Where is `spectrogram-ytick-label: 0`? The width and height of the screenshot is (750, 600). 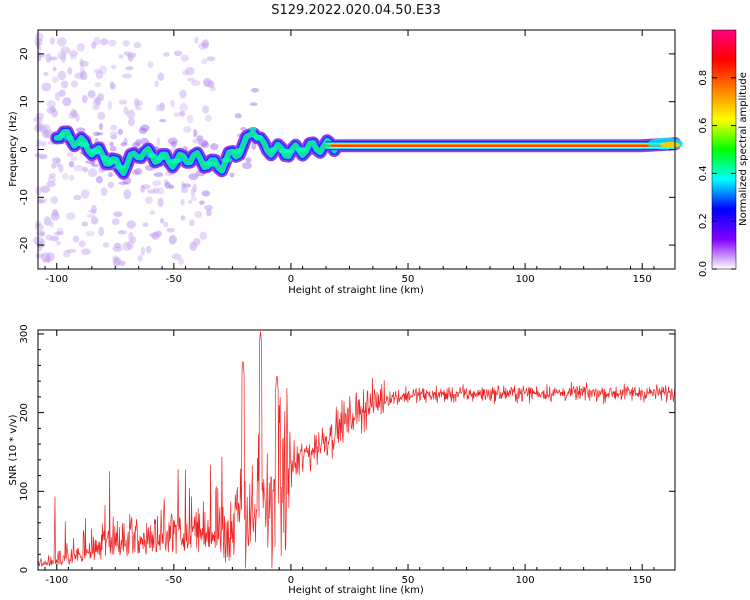 spectrogram-ytick-label: 0 is located at coordinates (24, 149).